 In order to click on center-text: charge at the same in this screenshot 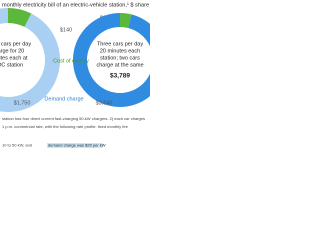, I will do `click(119, 65)`.